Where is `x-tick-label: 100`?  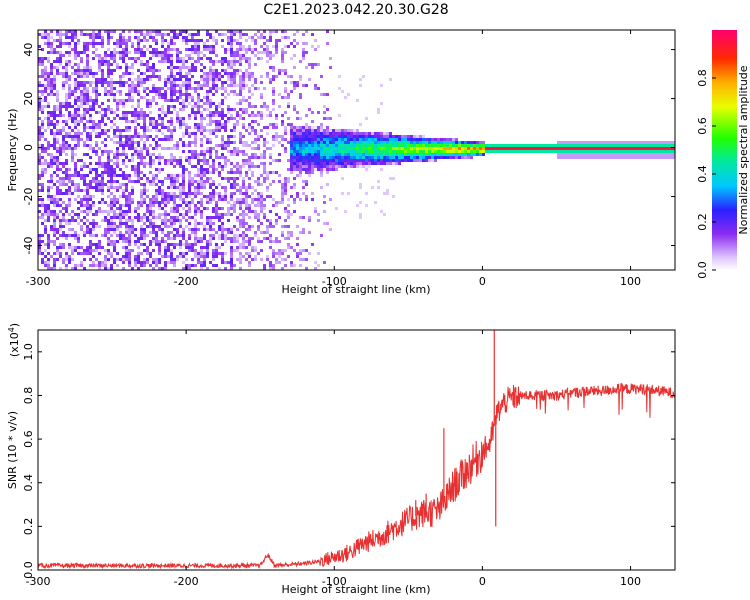 x-tick-label: 100 is located at coordinates (630, 581).